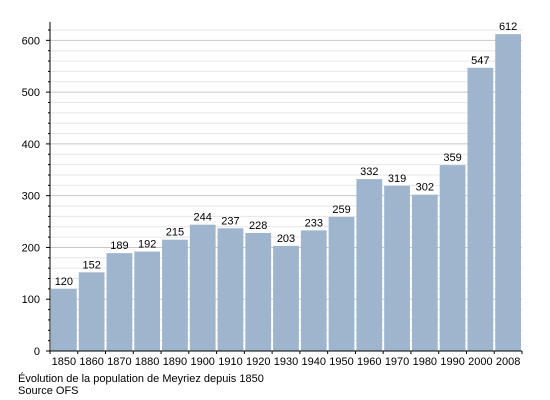 The image size is (550, 400). What do you see at coordinates (452, 362) in the screenshot?
I see `x-tick-label: 1990` at bounding box center [452, 362].